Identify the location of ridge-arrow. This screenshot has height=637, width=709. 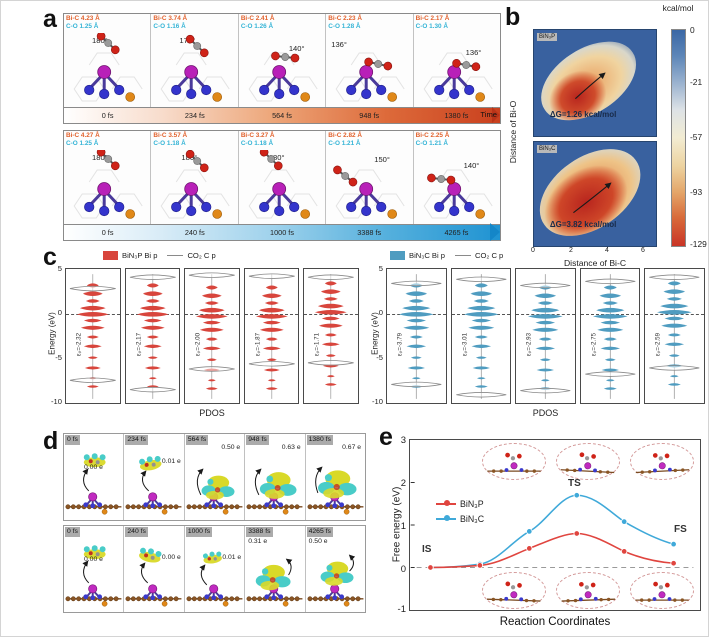
(590, 86).